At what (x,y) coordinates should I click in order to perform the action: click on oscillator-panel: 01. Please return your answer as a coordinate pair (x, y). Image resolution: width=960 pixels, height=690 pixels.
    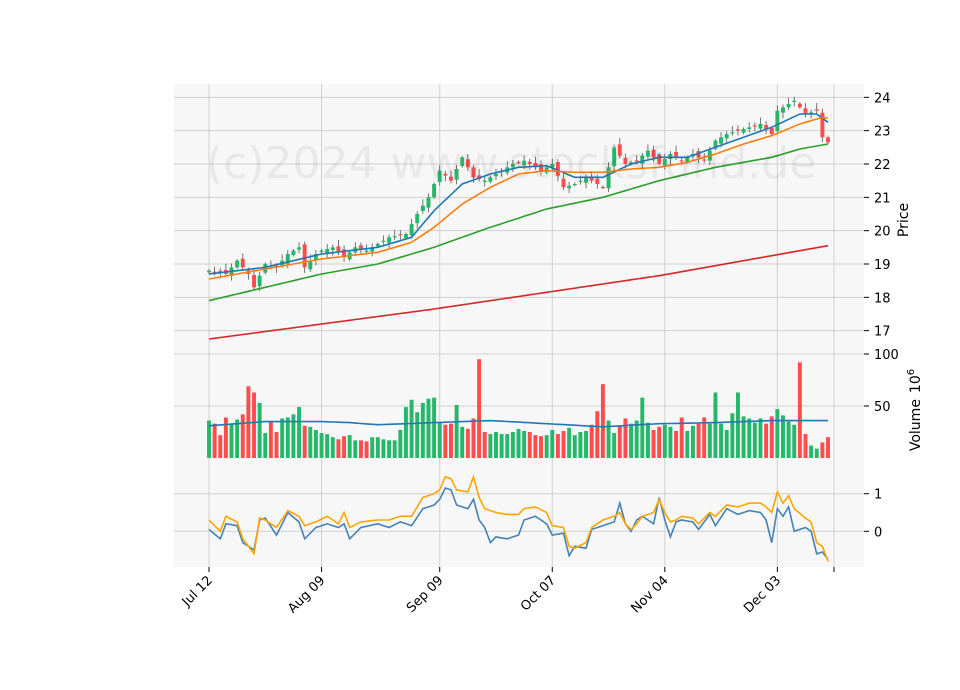
    Looking at the image, I should click on (528, 512).